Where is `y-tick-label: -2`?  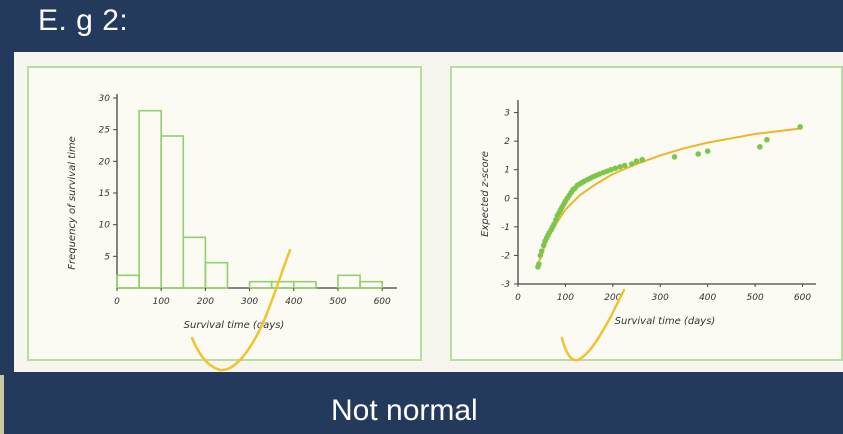 y-tick-label: -2 is located at coordinates (505, 256).